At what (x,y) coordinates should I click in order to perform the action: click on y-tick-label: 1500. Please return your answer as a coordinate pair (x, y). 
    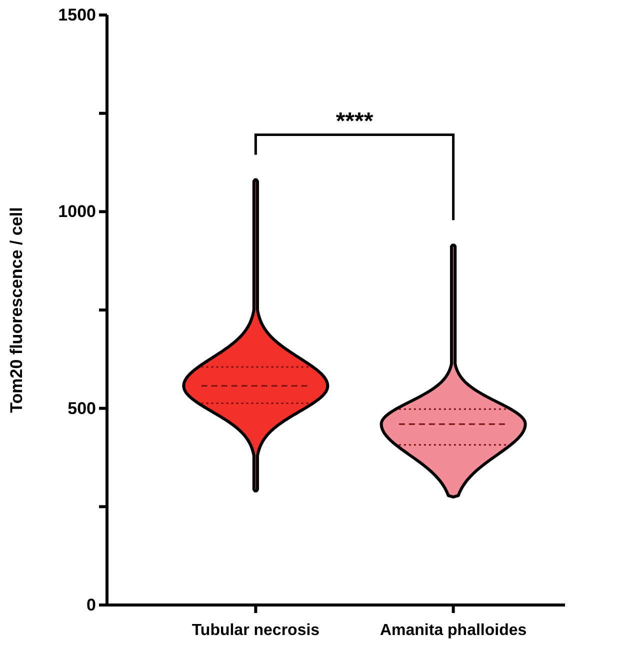
    Looking at the image, I should click on (77, 14).